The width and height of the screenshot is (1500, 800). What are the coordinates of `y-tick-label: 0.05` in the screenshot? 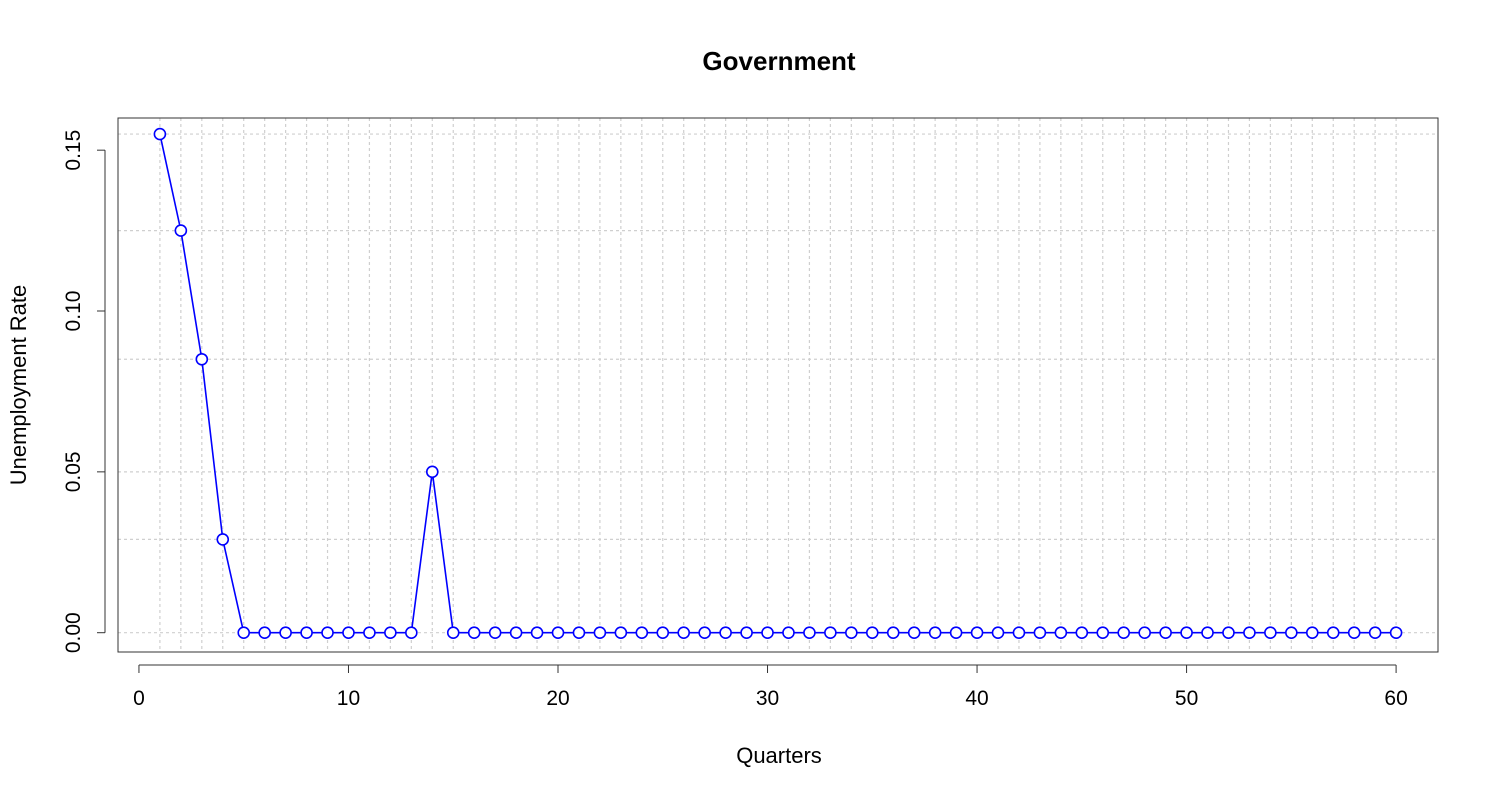 It's located at (73, 471).